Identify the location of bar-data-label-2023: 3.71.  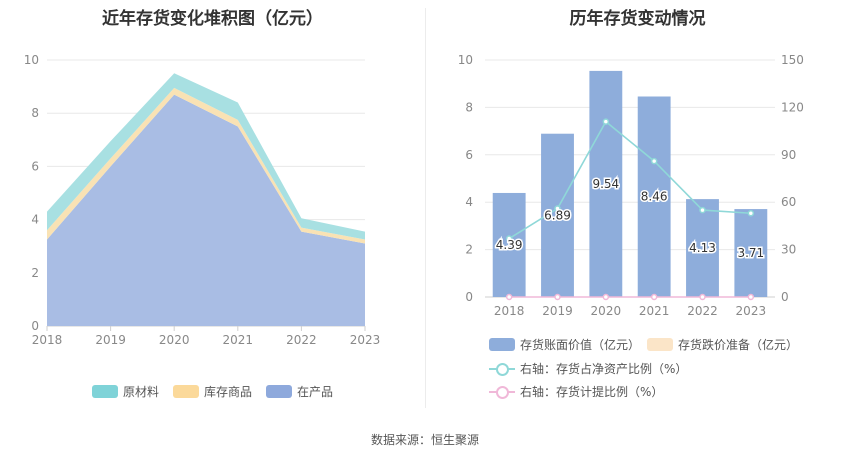
(750, 253).